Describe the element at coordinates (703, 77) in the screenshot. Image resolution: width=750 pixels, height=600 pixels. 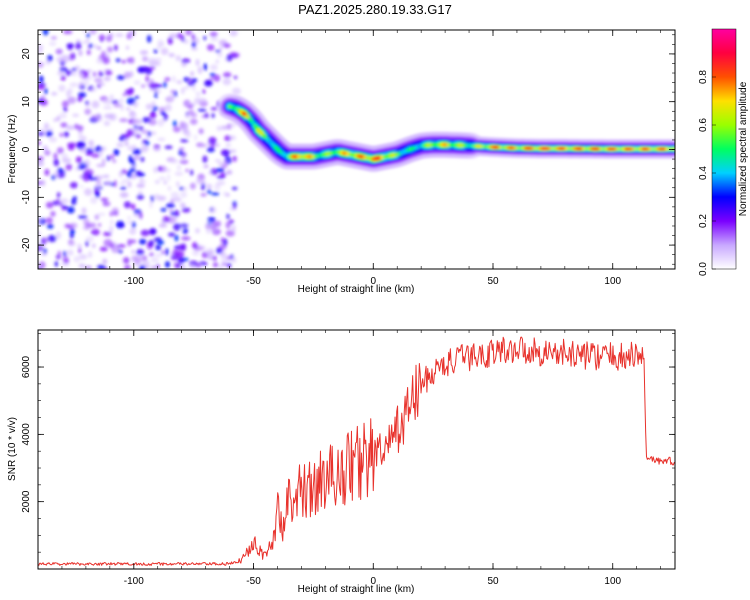
I see `colorbar-tick-label: 0.8` at that location.